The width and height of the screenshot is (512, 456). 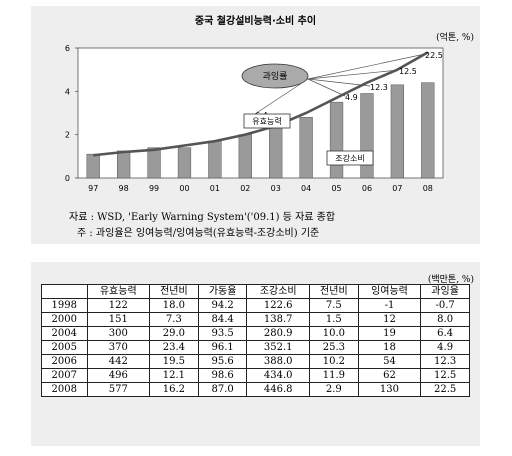 What do you see at coordinates (278, 305) in the screenshot?
I see `table-cell: 122.6` at bounding box center [278, 305].